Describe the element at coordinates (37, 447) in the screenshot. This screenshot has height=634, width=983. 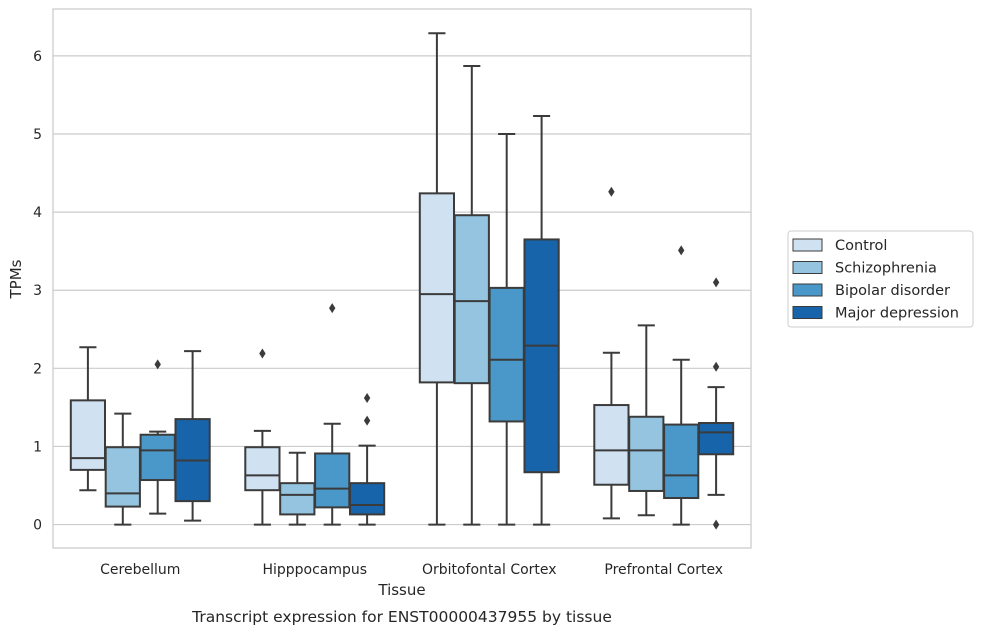
I see `y-tick-label: 1` at that location.